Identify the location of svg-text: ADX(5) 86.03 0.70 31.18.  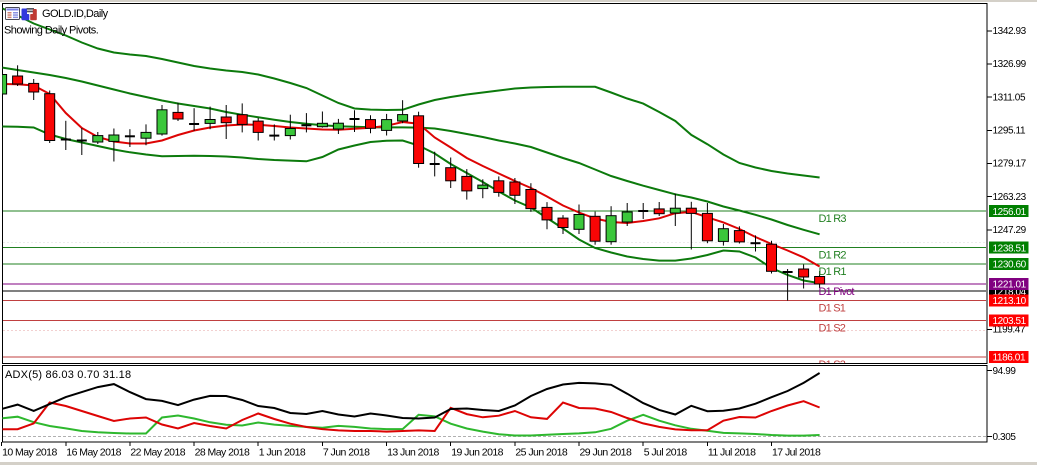
(68, 375).